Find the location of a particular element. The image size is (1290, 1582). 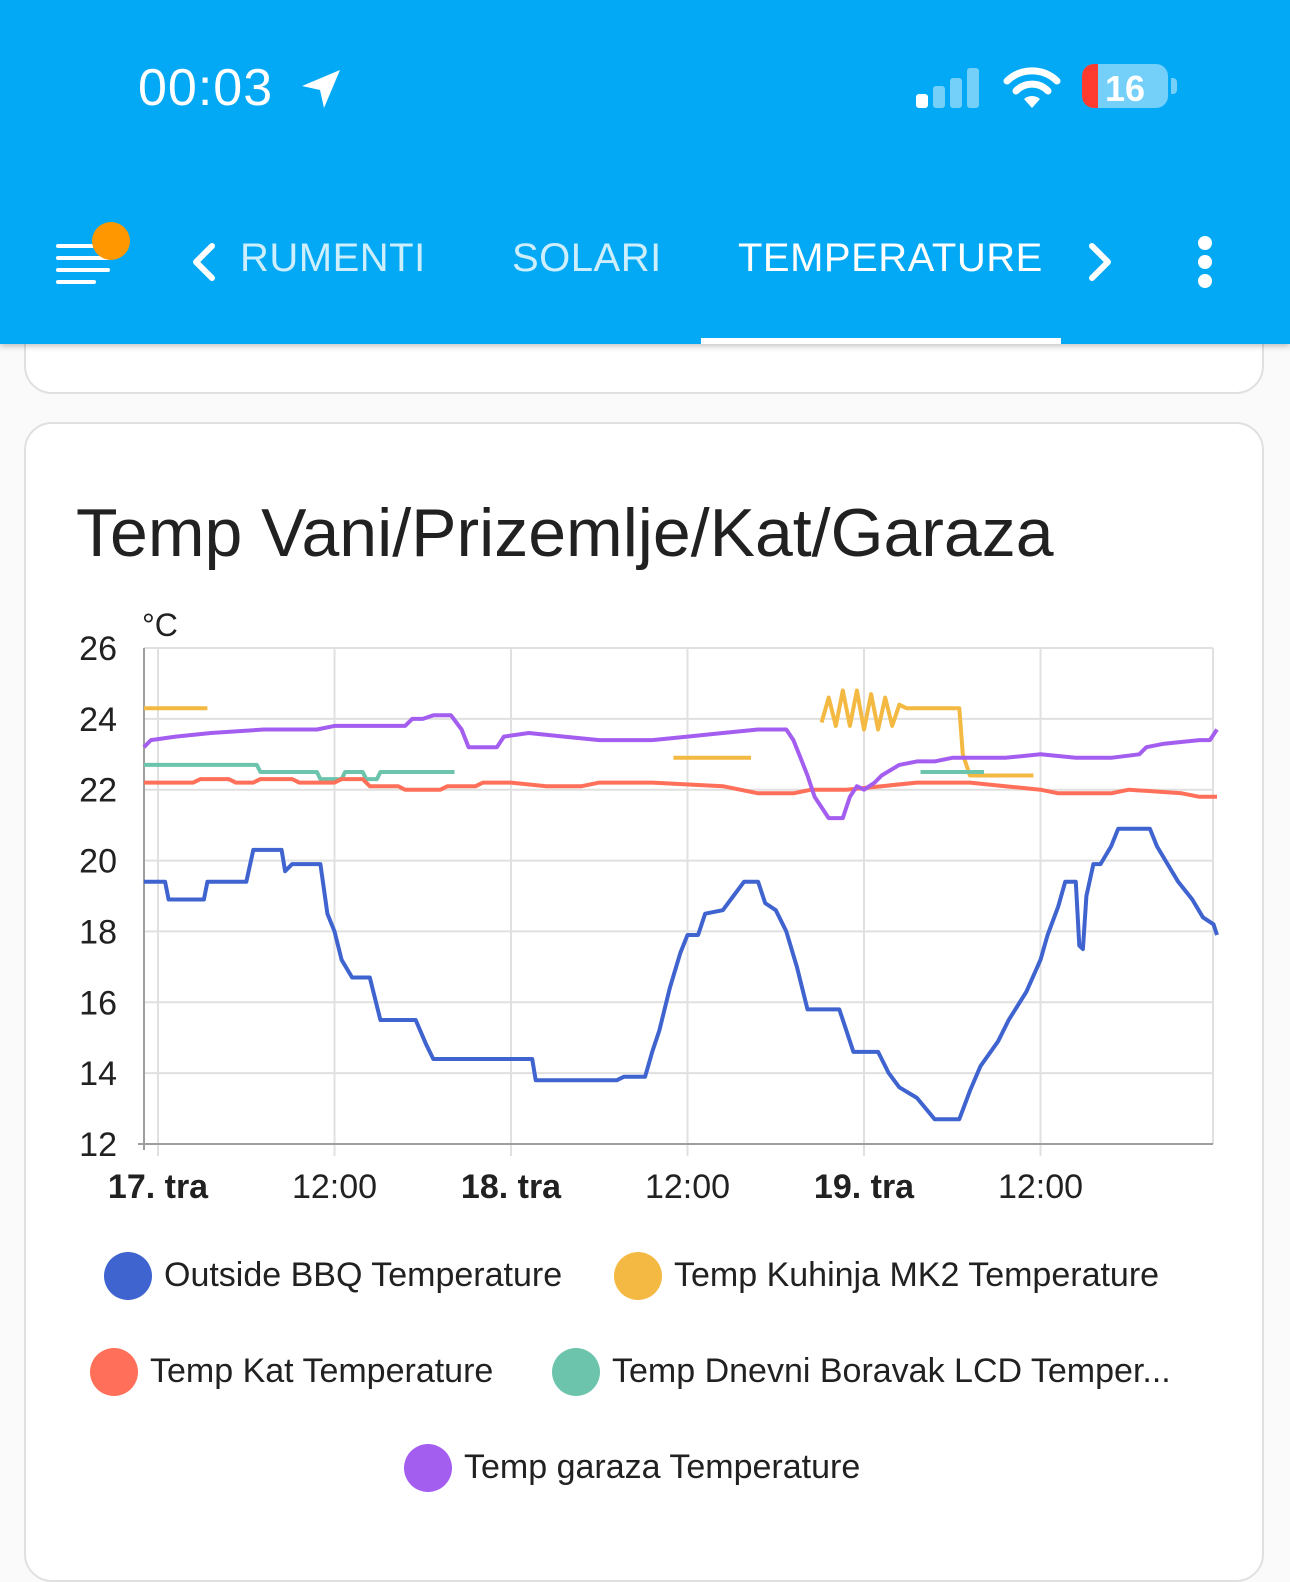

legend-item-label: Temp Kuhinja MK2 Temperature is located at coordinates (917, 1275).